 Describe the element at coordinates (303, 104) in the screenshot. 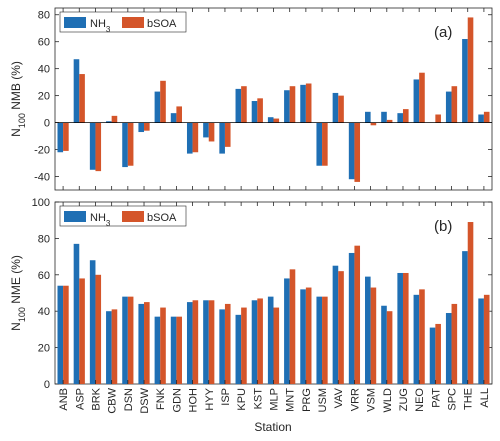

I see `bar-nh3-prg` at that location.